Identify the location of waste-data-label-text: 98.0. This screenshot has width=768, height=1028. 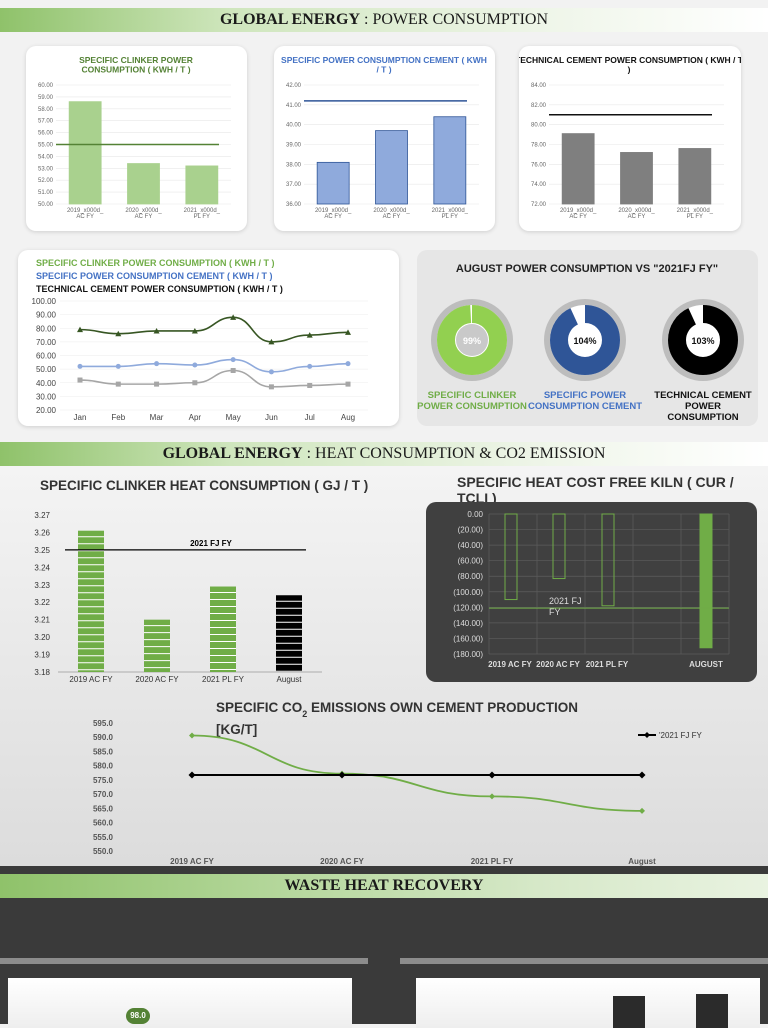
(138, 1015).